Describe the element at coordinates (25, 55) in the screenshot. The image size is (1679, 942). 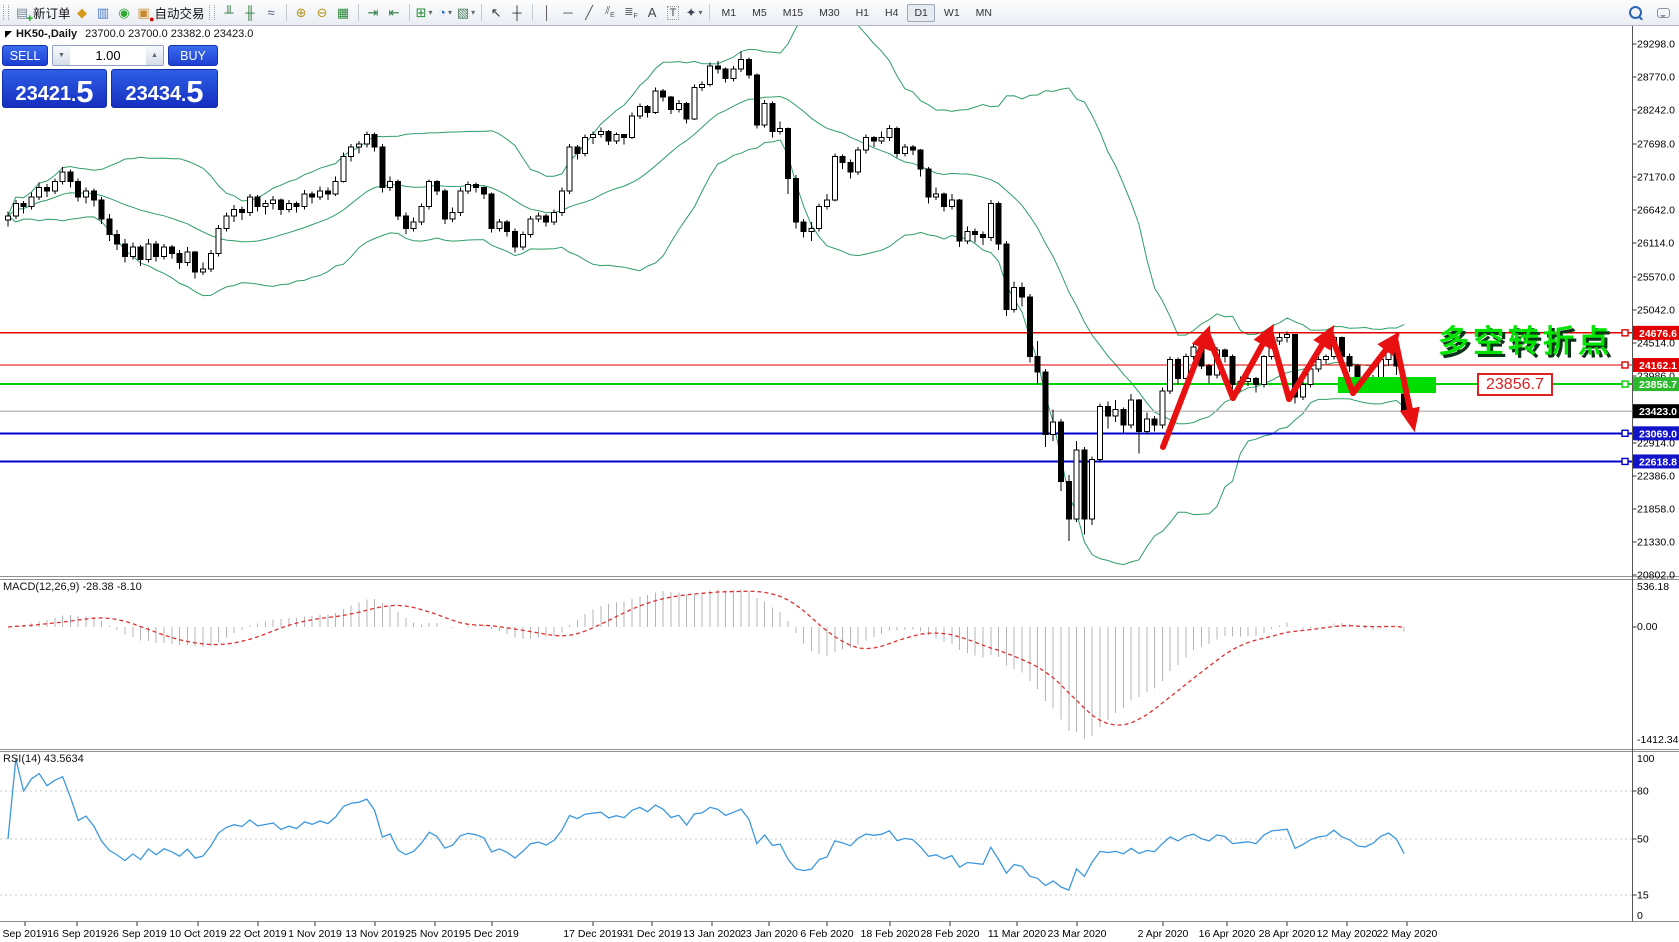
I see `sell-button: SELL` at that location.